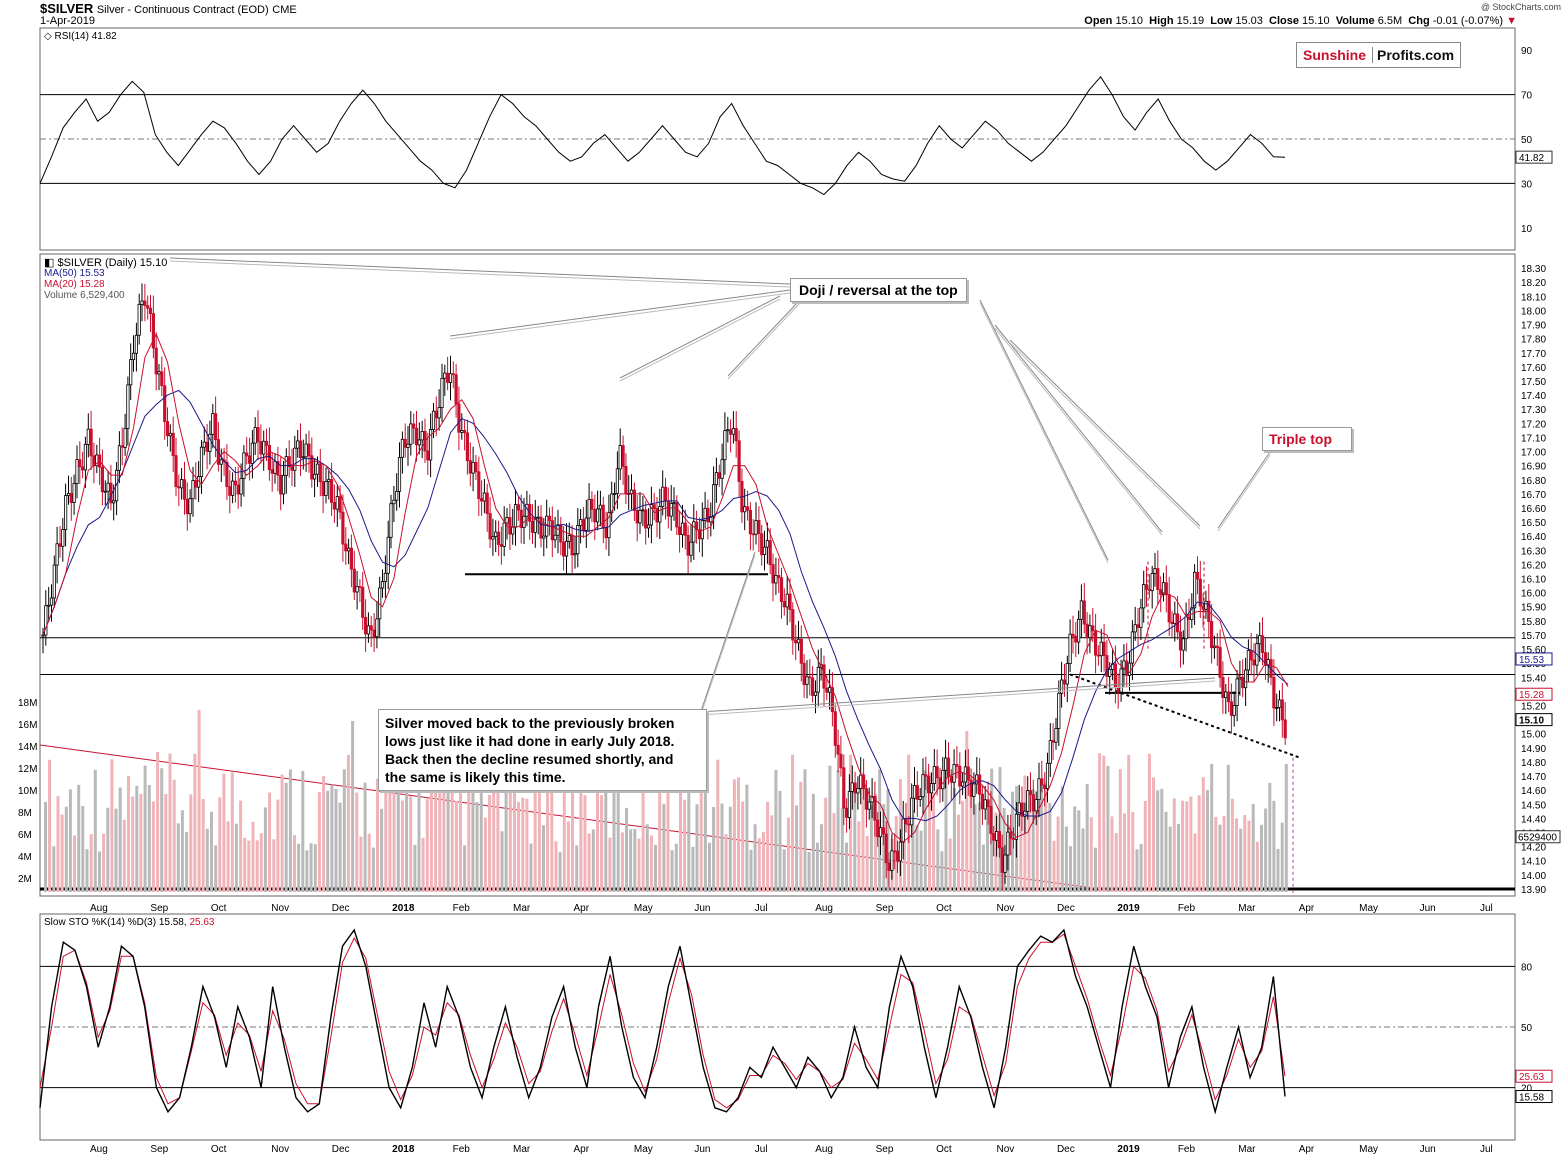 The image size is (1565, 1157). Describe the element at coordinates (1244, 490) in the screenshot. I see `triple-top-pointer` at that location.